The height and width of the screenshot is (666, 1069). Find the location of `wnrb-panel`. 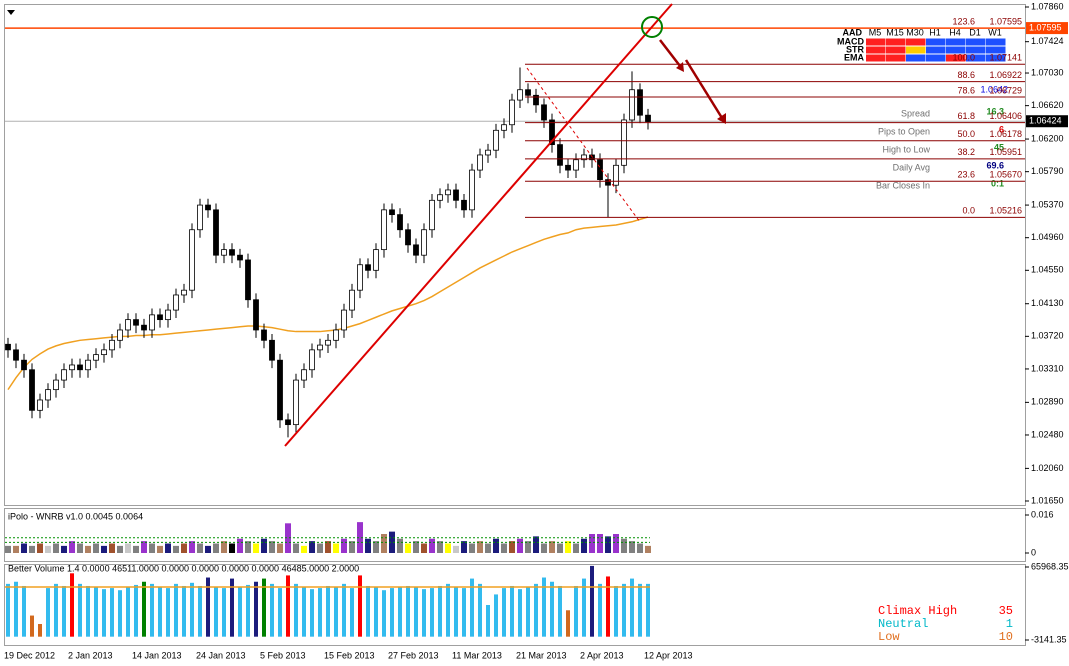

wnrb-panel is located at coordinates (515, 535).